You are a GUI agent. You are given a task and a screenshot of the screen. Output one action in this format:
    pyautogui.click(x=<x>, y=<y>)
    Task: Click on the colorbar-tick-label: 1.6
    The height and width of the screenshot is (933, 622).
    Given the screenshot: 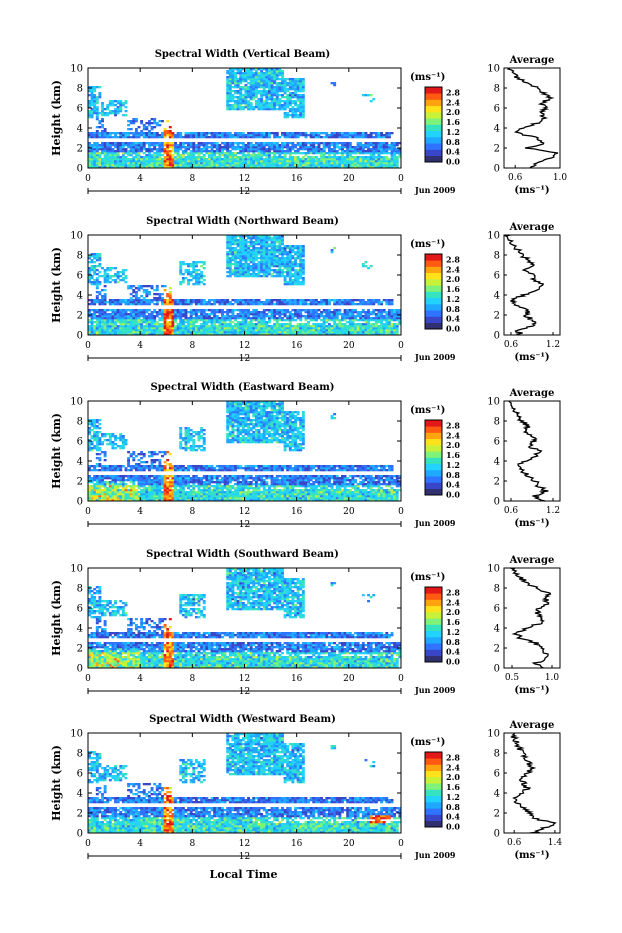 What is the action you would take?
    pyautogui.click(x=453, y=122)
    